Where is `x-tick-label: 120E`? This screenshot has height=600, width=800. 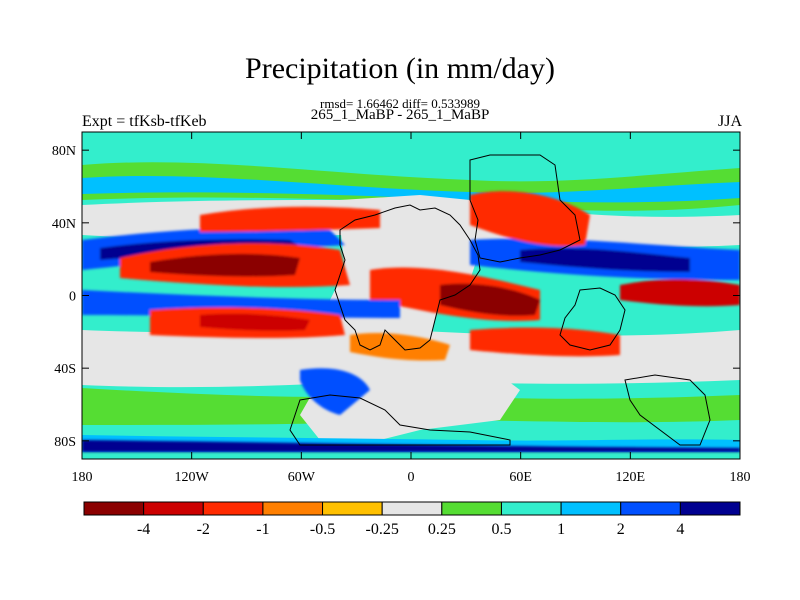
x-tick-label: 120E is located at coordinates (631, 477).